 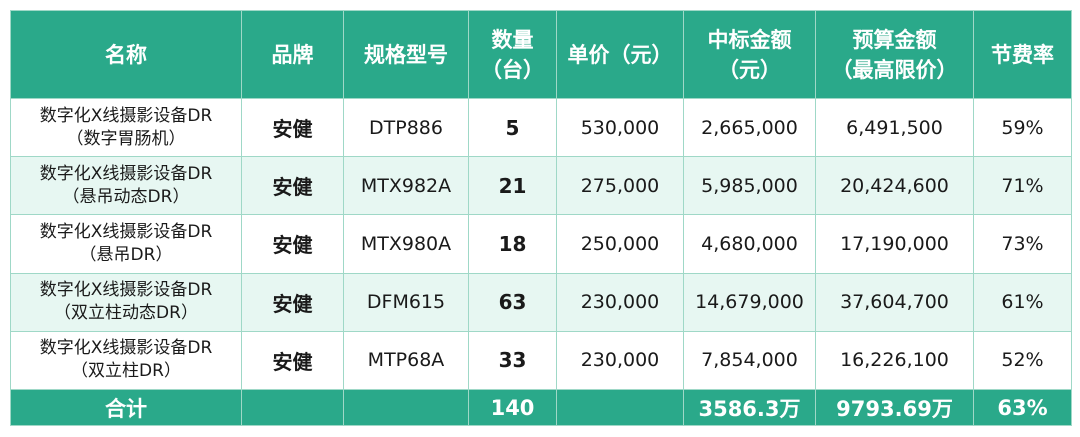 What do you see at coordinates (126, 360) in the screenshot?
I see `cell-name: 数字化X线摄影设备DR （双立柱DR）` at bounding box center [126, 360].